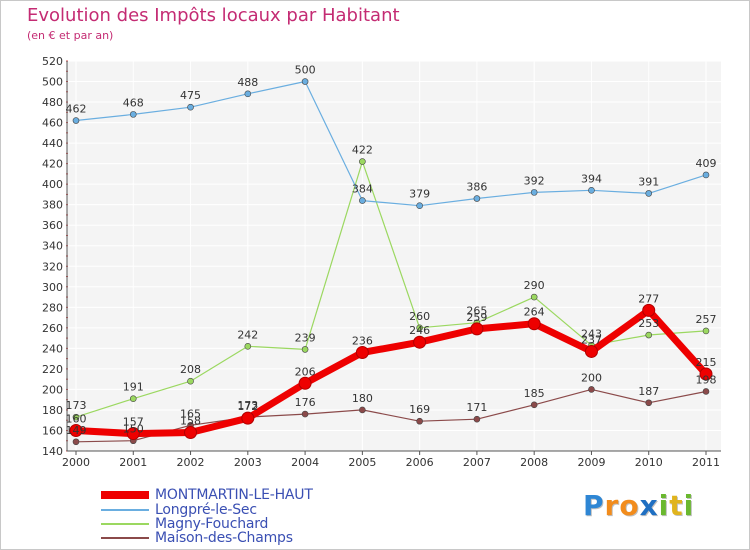 This screenshot has height=550, width=750. What do you see at coordinates (212, 524) in the screenshot?
I see `legend-label-magny: Magny-Fouchard` at bounding box center [212, 524].